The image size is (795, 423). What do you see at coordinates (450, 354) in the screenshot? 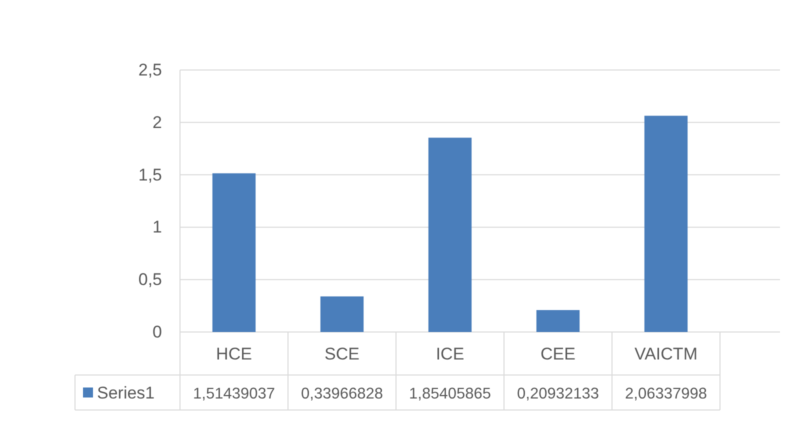
I see `x-tick-label: ICE` at bounding box center [450, 354].